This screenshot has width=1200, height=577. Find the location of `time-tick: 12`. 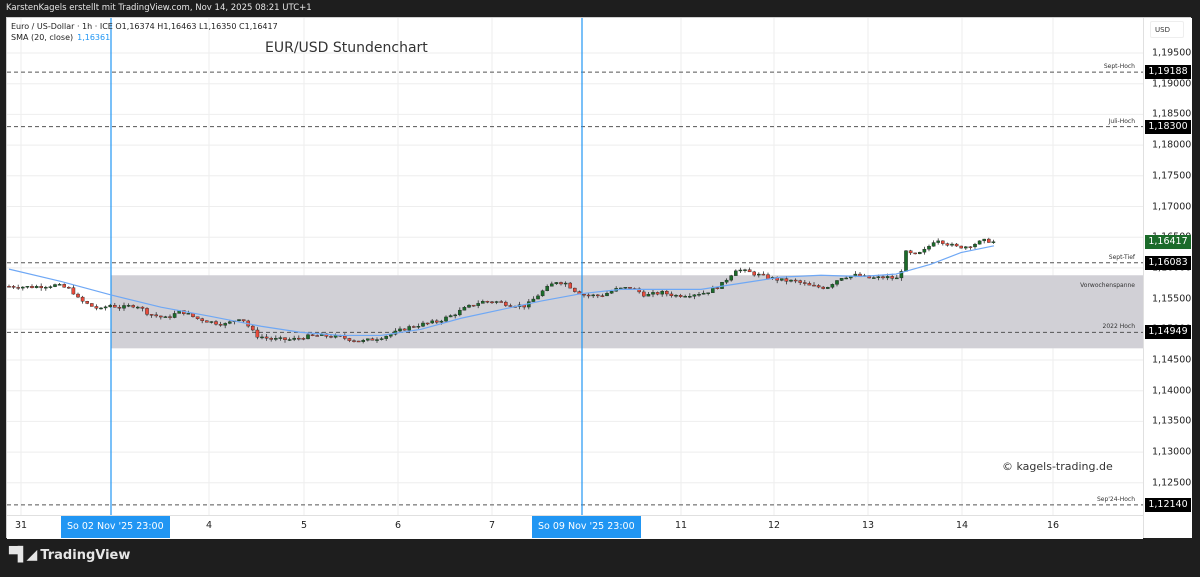

time-tick: 12 is located at coordinates (774, 525).